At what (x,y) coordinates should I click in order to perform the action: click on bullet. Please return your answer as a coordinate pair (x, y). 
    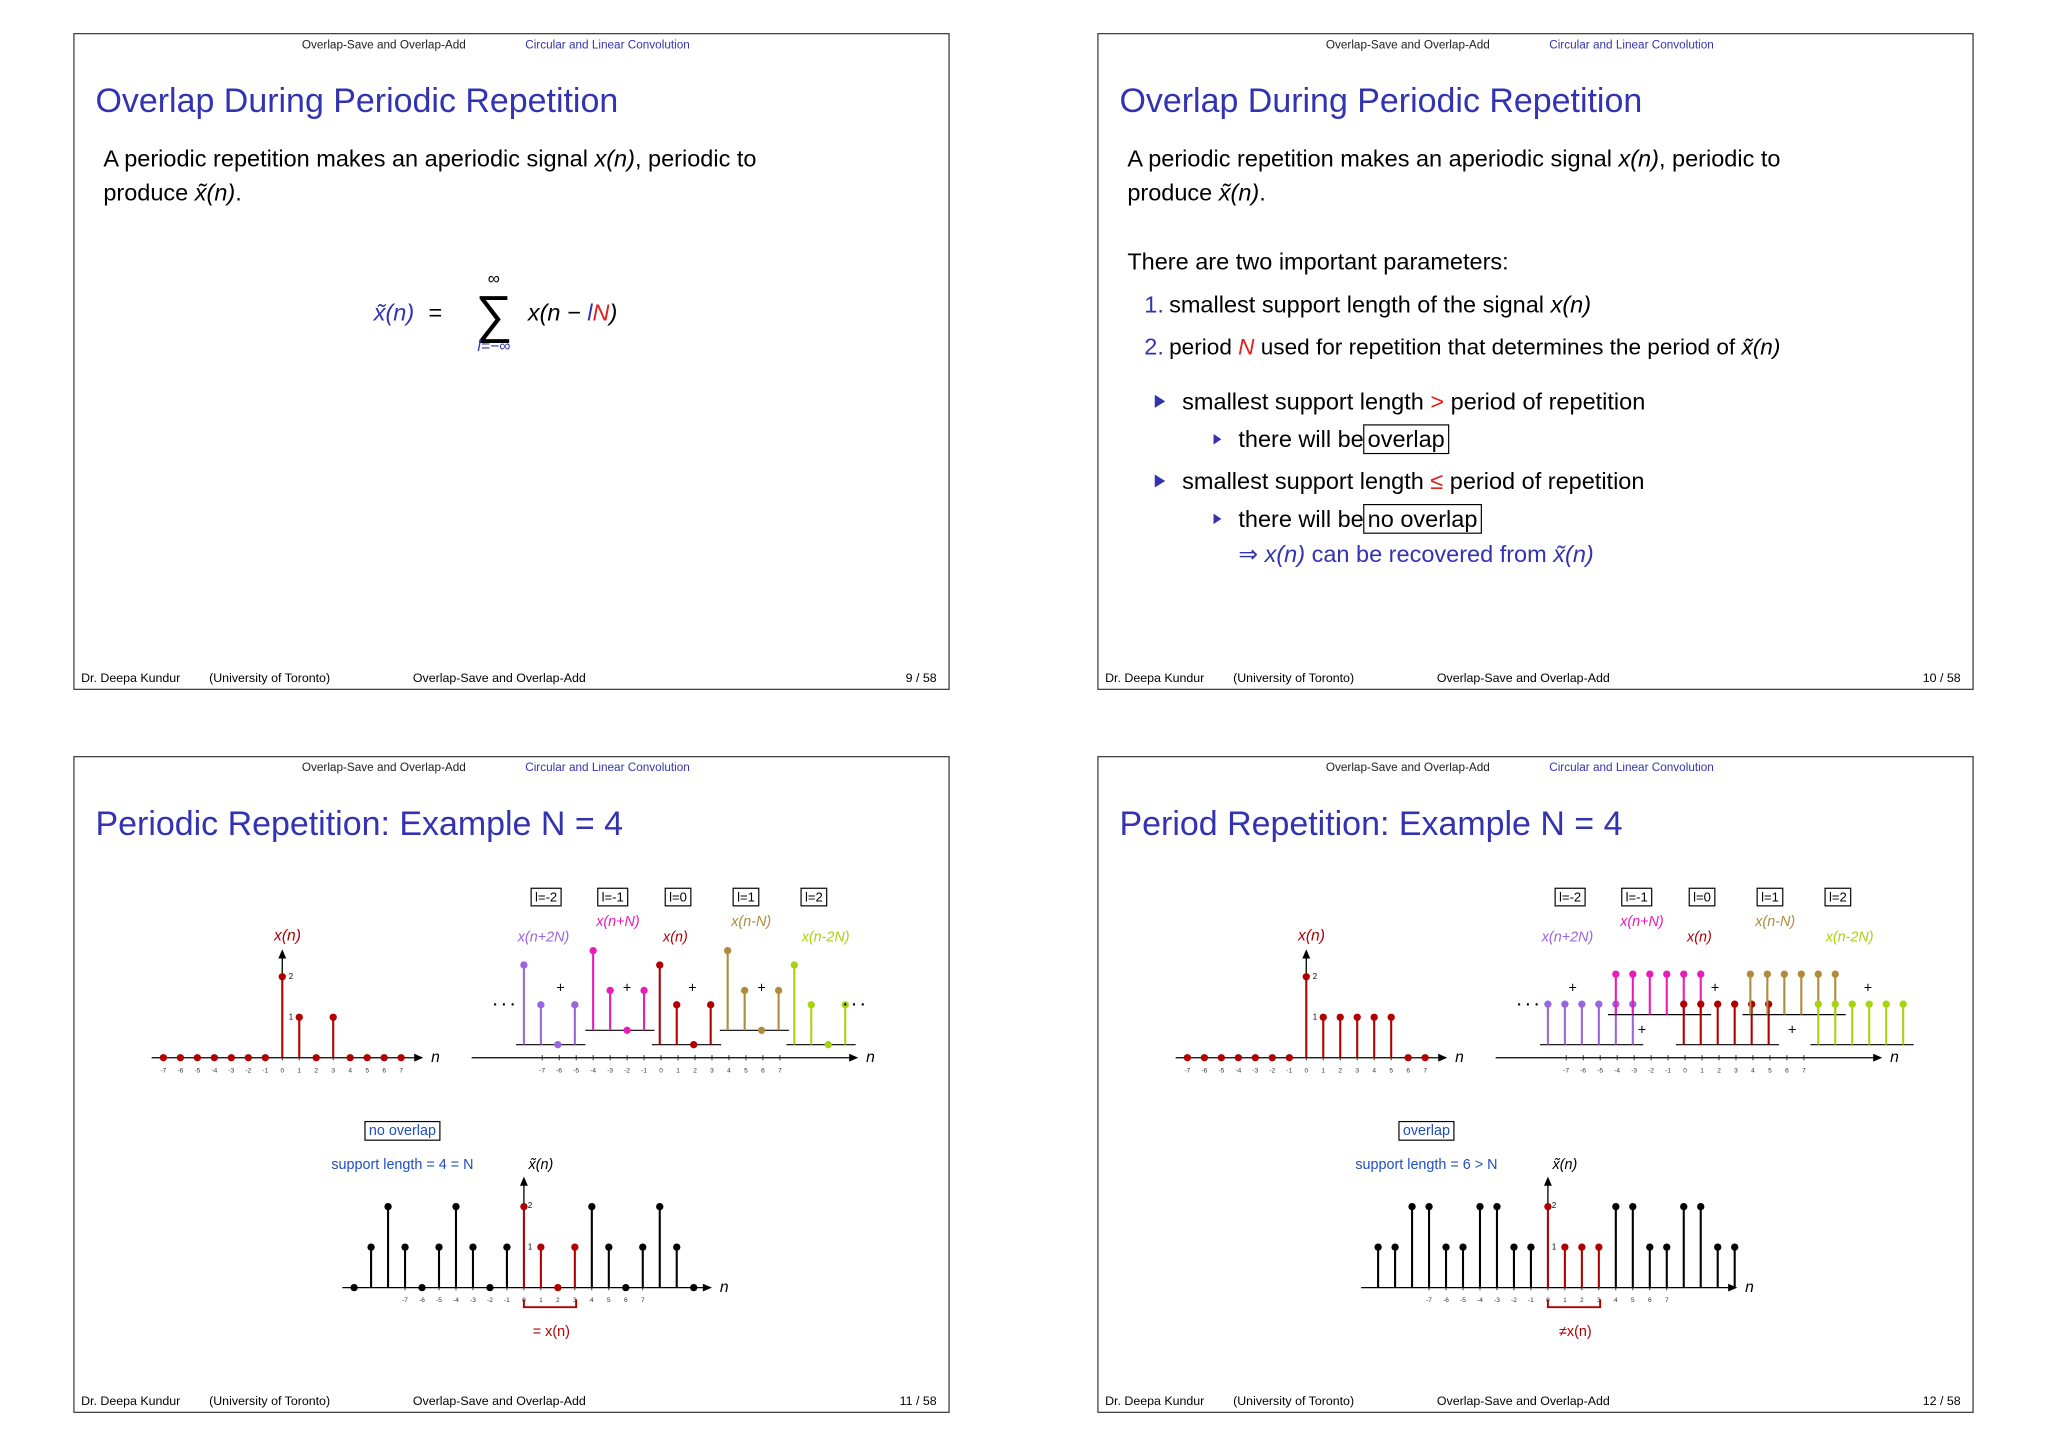
    Looking at the image, I should click on (1160, 401).